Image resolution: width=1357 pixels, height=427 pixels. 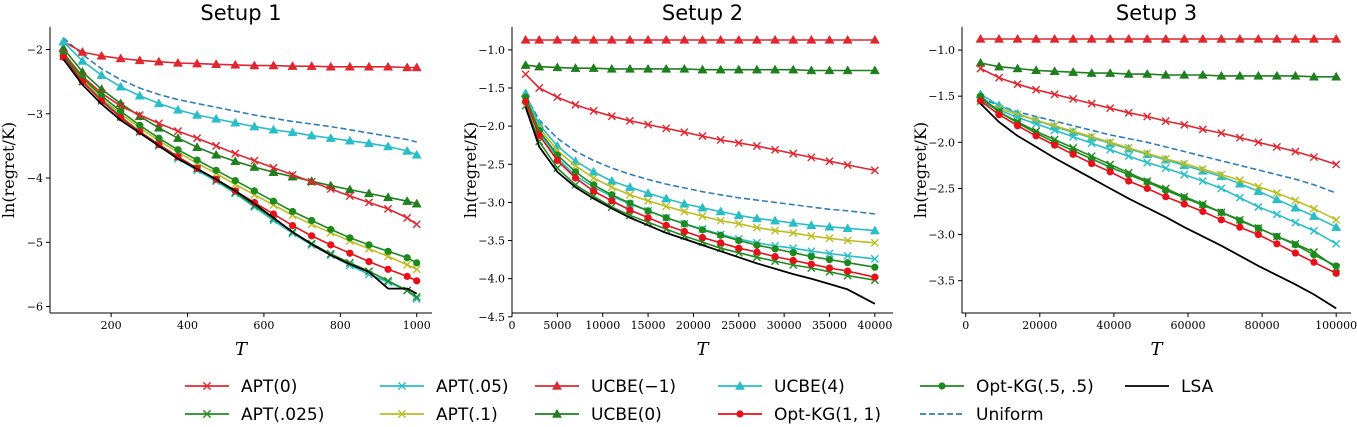 What do you see at coordinates (1156, 13) in the screenshot?
I see `chart-title: Setup 3` at bounding box center [1156, 13].